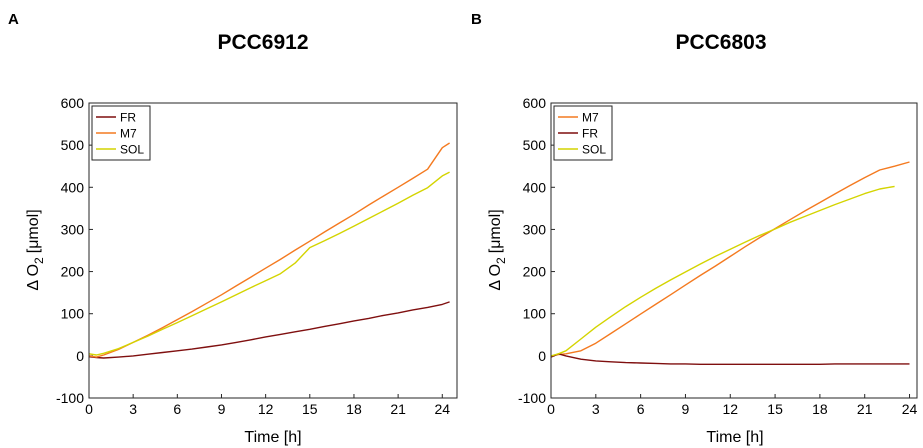 Image resolution: width=923 pixels, height=448 pixels. Describe the element at coordinates (495, 231) in the screenshot. I see `panel-b-ylabel-unit: [μmol]` at that location.